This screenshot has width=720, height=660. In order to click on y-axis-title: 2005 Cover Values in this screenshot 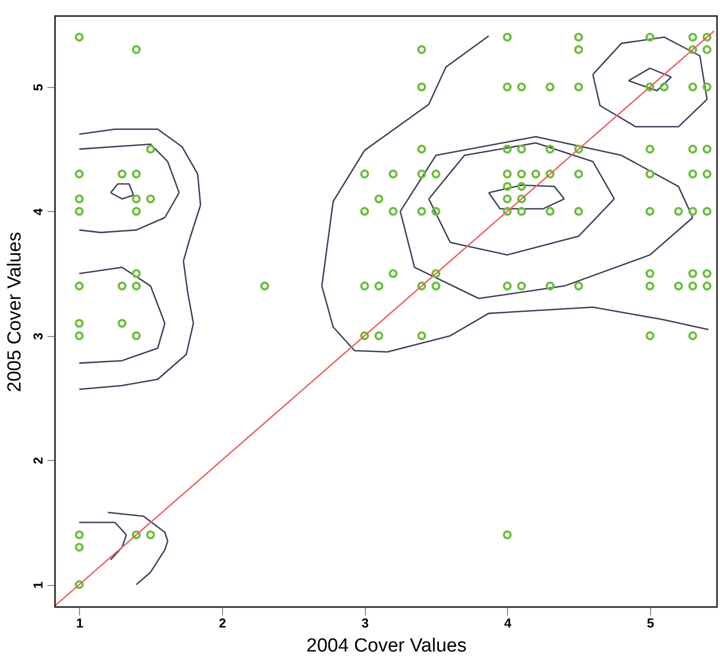, I will do `click(15, 312)`.